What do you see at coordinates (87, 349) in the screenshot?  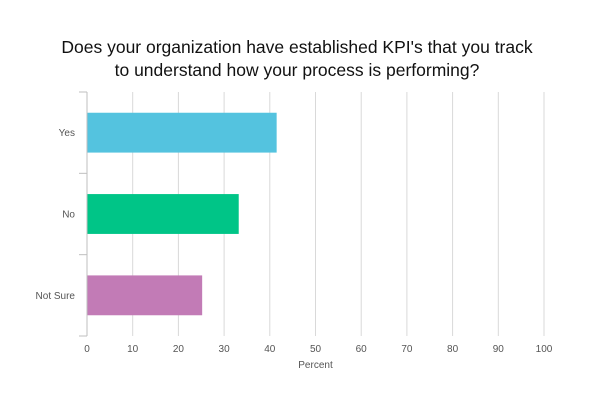 I see `x-tick-label-0: 0` at bounding box center [87, 349].